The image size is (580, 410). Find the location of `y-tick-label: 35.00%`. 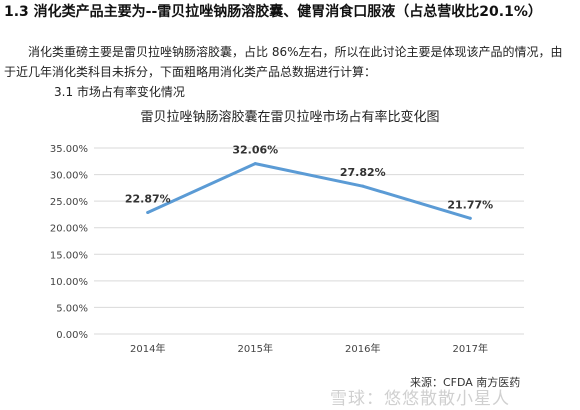

y-tick-label: 35.00% is located at coordinates (69, 149).